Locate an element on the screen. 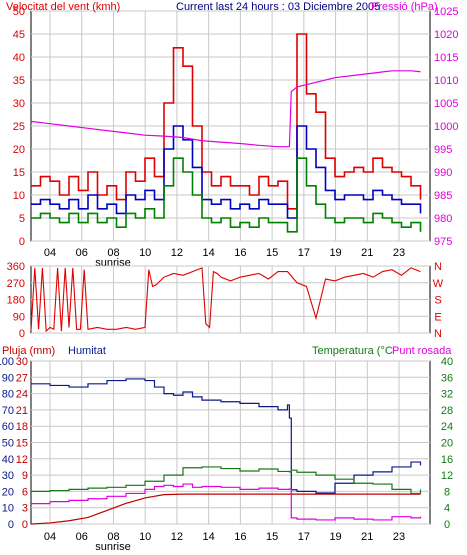 Image resolution: width=467 pixels, height=555 pixels. sunrise-label: sunrise is located at coordinates (112, 547).